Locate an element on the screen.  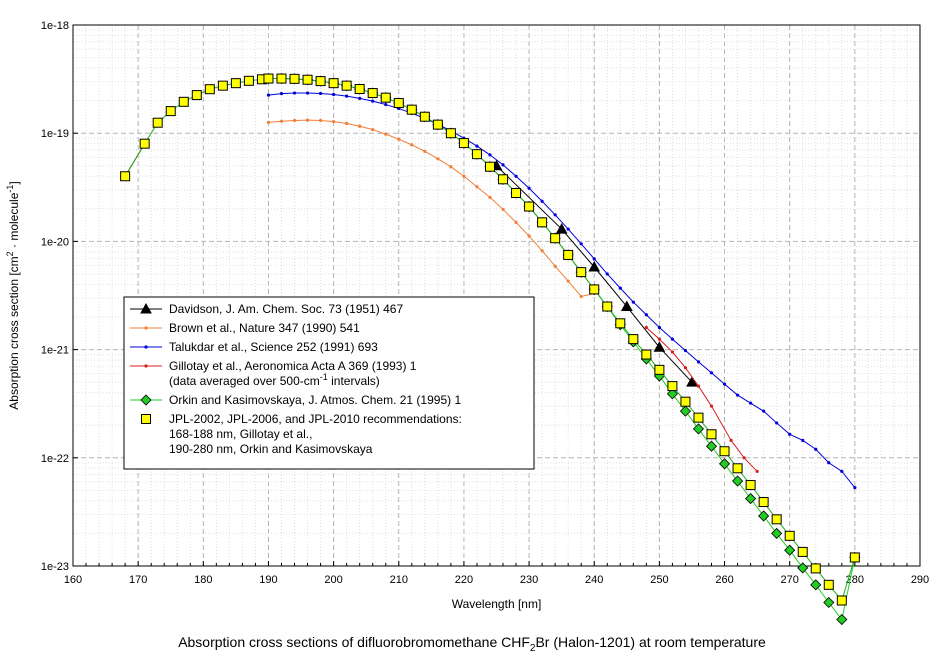
caption-subscript: 2 is located at coordinates (532, 648).